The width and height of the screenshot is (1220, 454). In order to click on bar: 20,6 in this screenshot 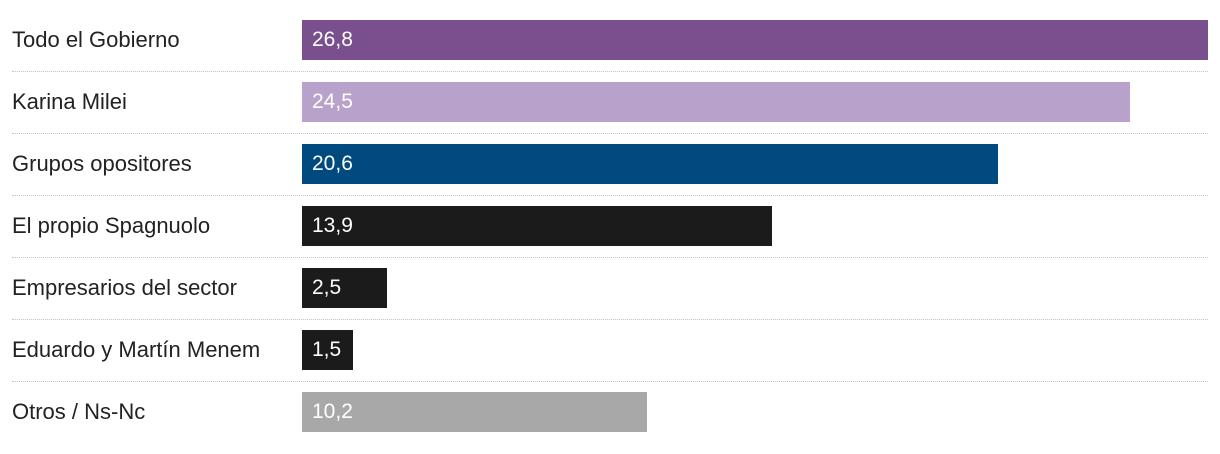, I will do `click(650, 164)`.